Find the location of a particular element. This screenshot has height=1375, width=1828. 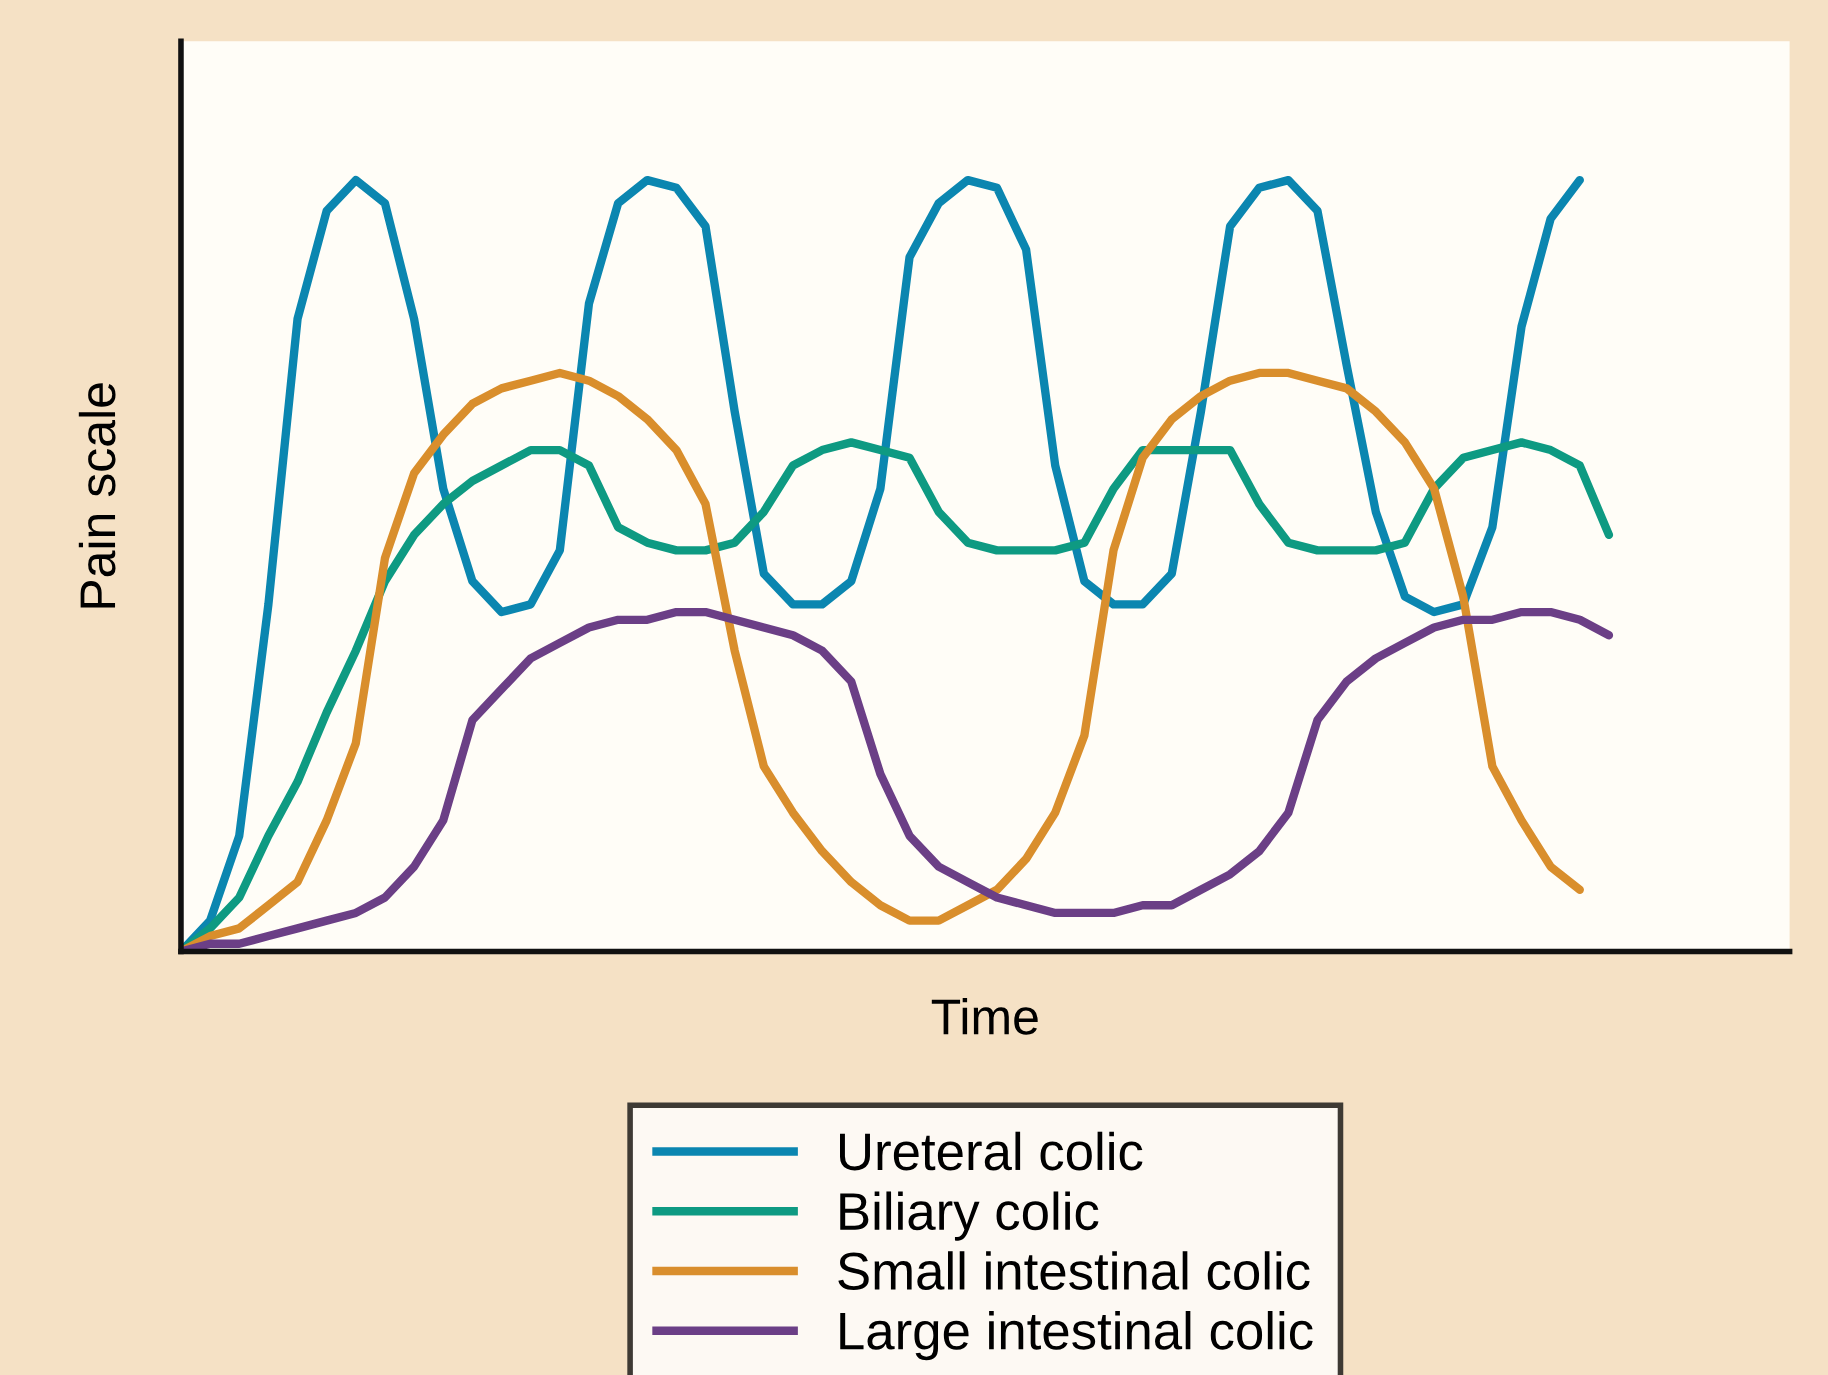

x-axis-title: Time is located at coordinates (984, 1016).